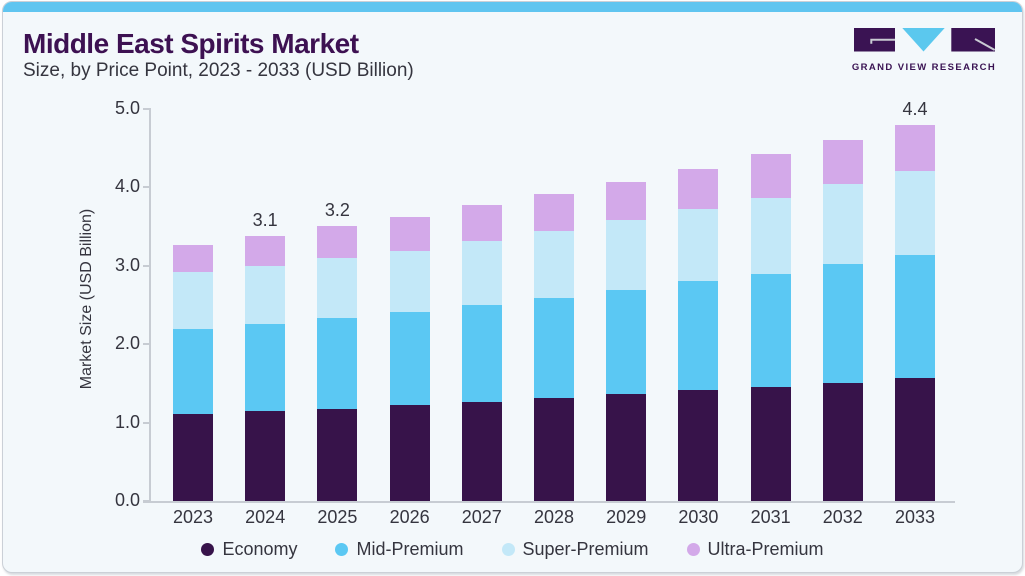 This screenshot has height=576, width=1025. I want to click on bar-segment-2033-ultra-premium, so click(915, 147).